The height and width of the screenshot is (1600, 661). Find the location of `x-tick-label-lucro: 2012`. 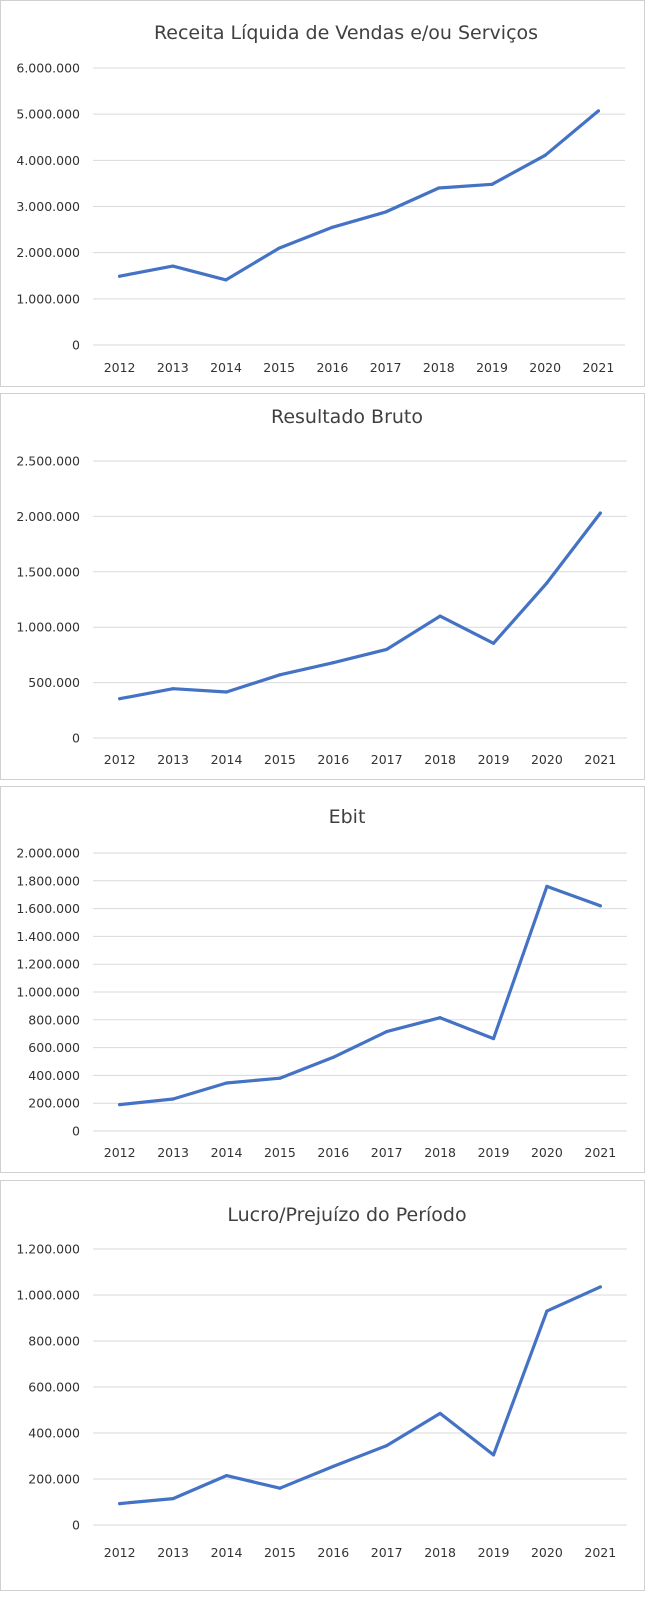

x-tick-label-lucro: 2012 is located at coordinates (120, 1552).